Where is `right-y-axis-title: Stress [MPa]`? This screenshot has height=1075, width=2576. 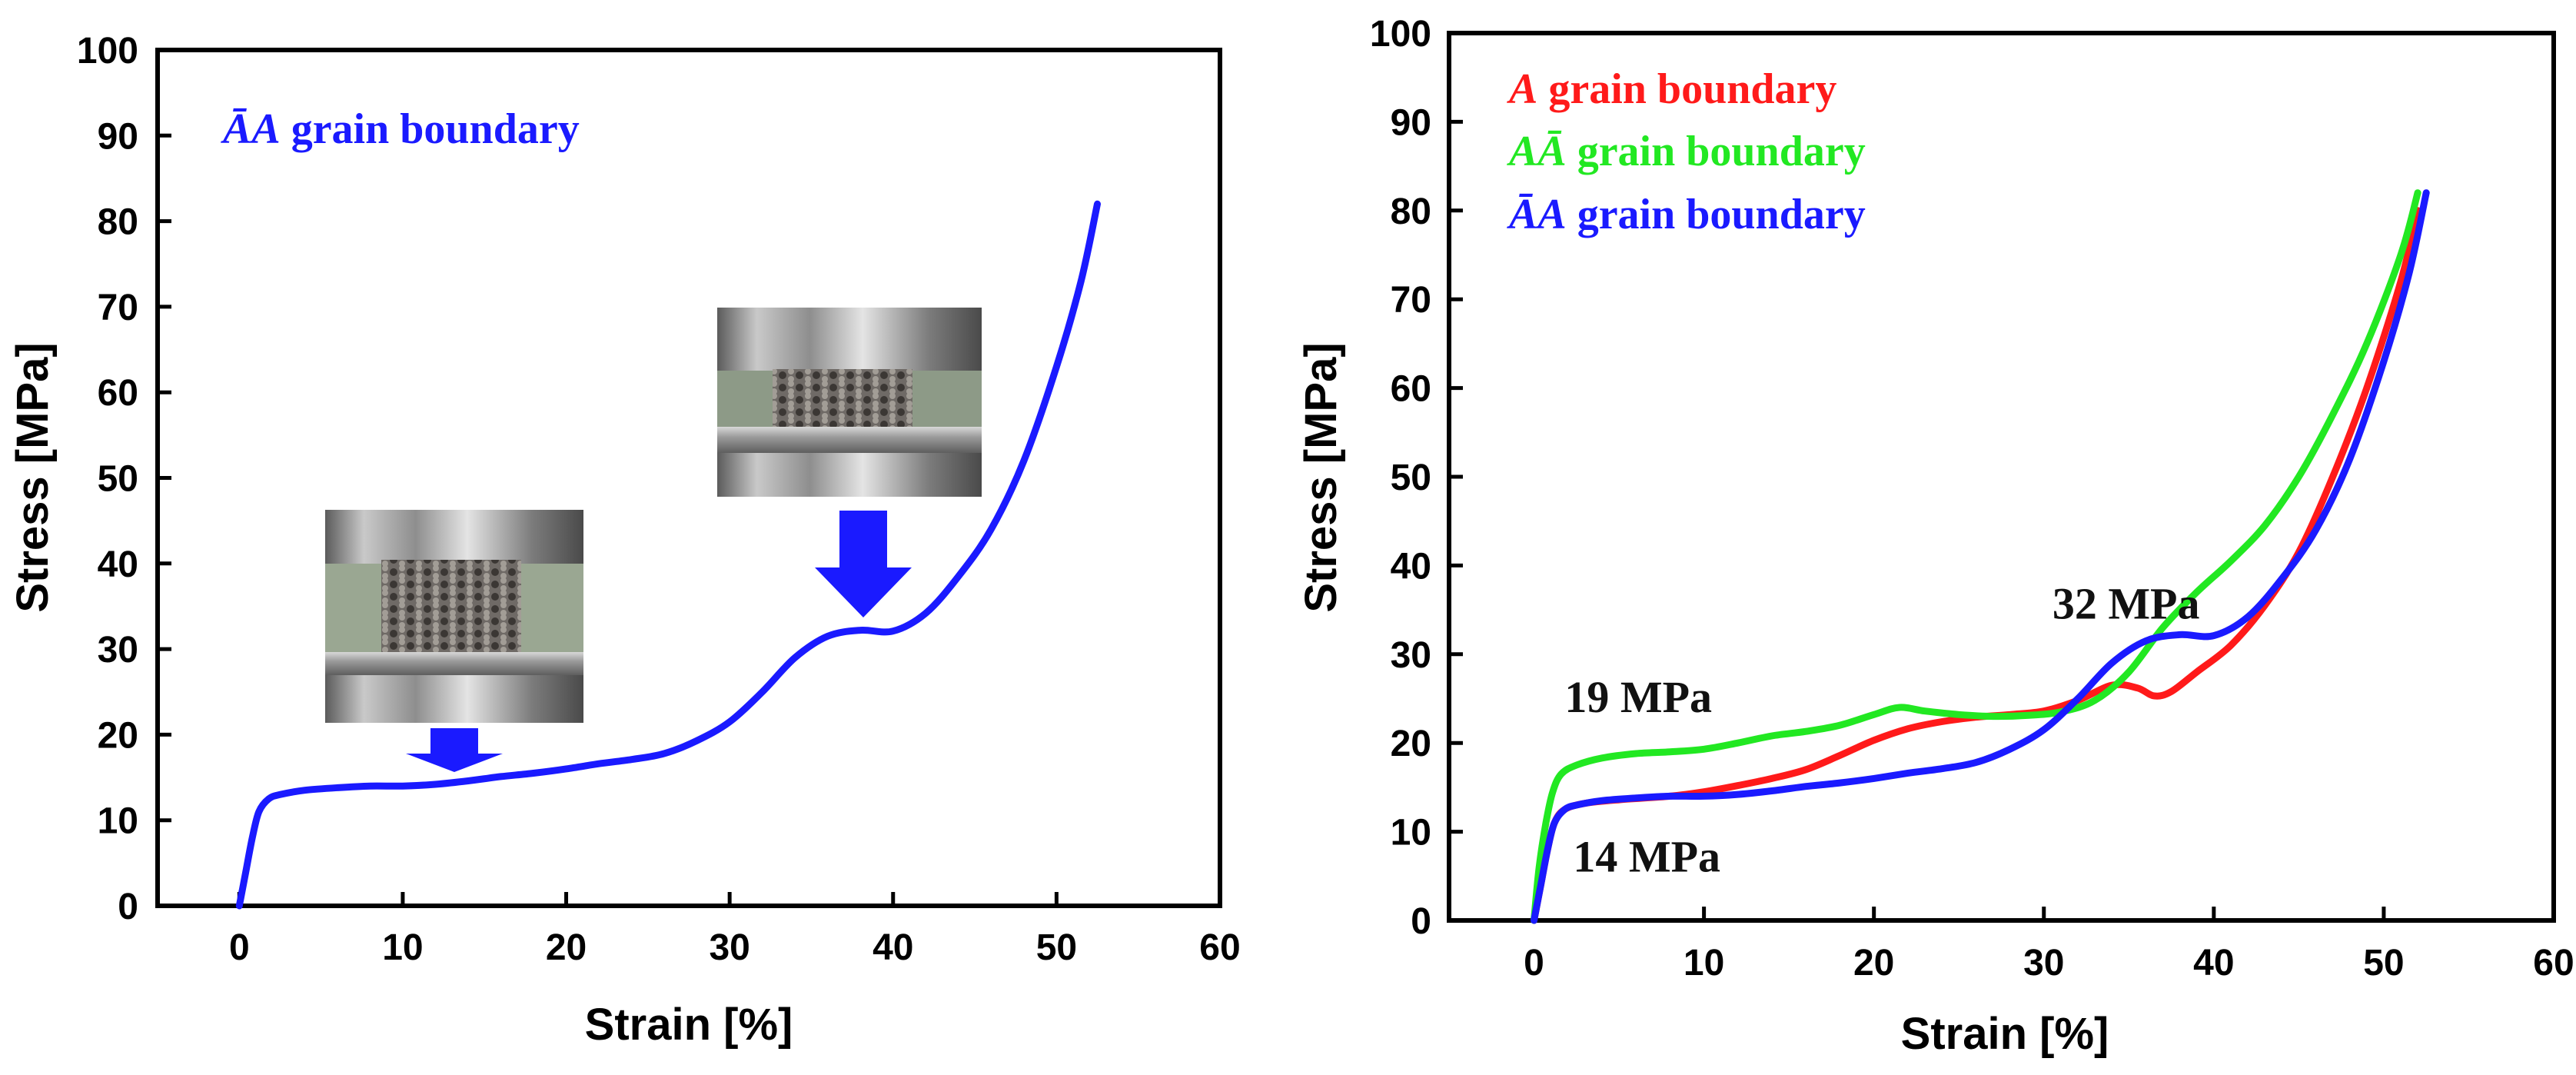 right-y-axis-title: Stress [MPa] is located at coordinates (1321, 477).